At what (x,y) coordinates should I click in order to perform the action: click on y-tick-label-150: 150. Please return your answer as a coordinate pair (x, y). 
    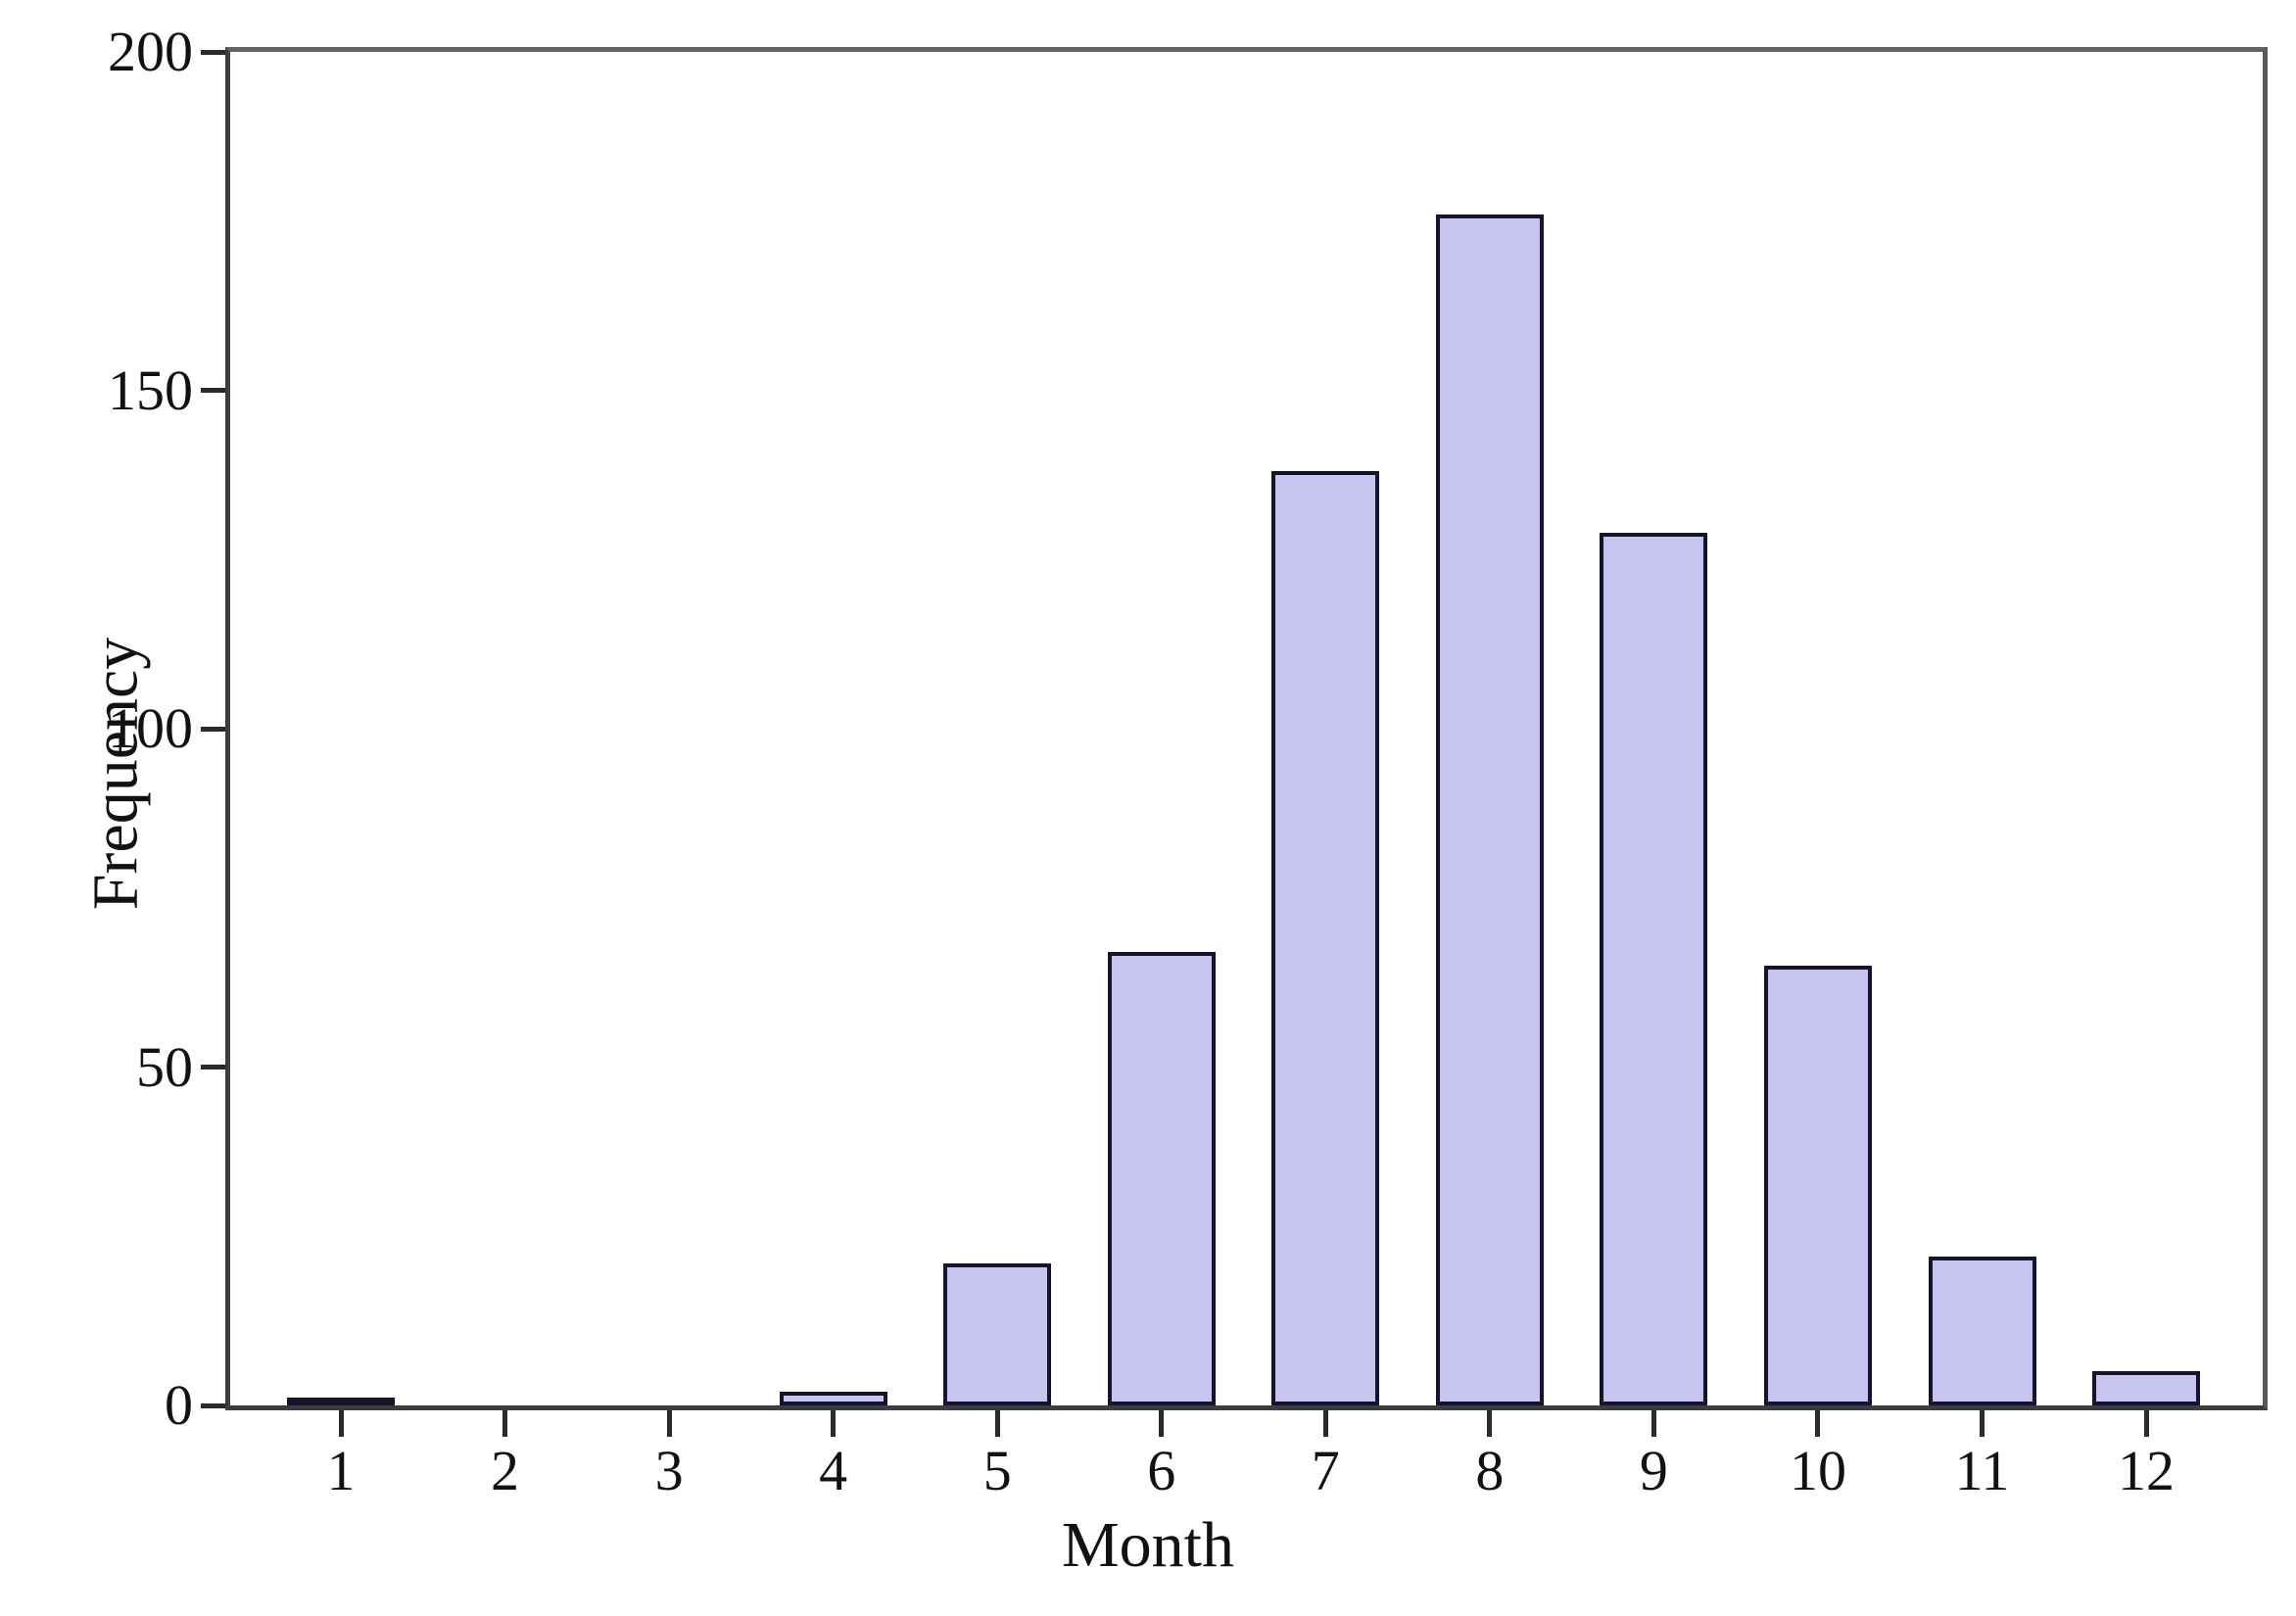
    Looking at the image, I should click on (150, 389).